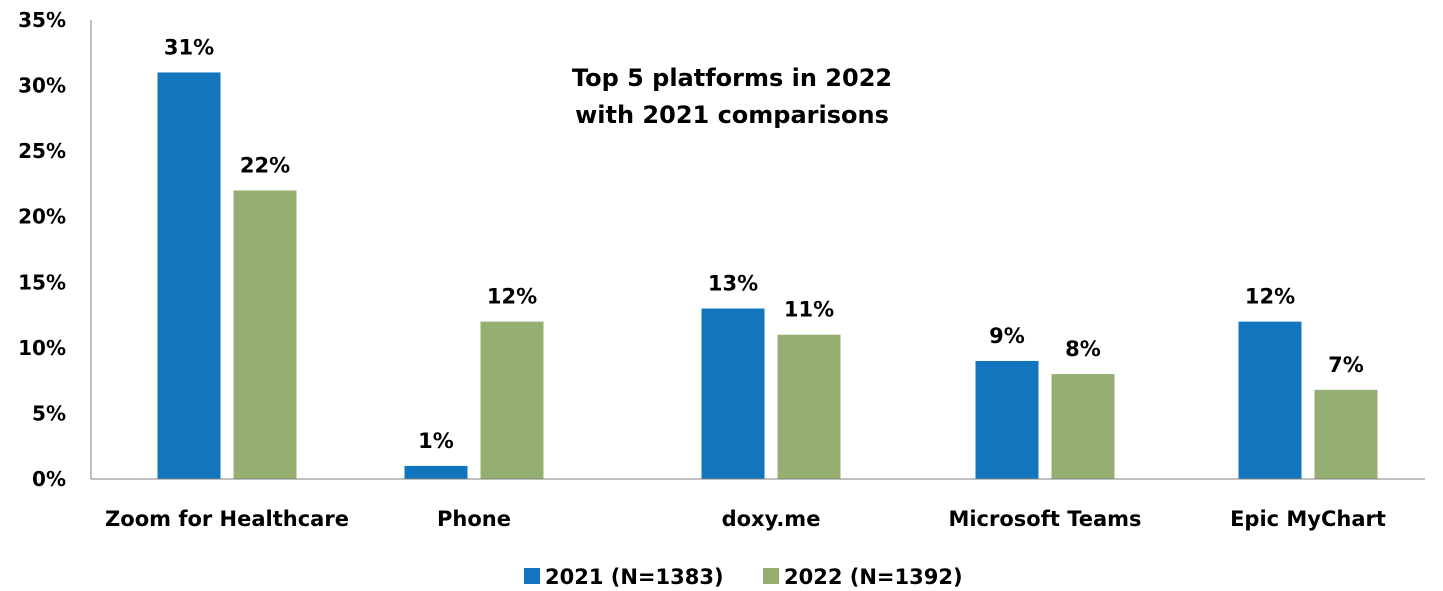 The image size is (1443, 591). What do you see at coordinates (873, 577) in the screenshot?
I see `legend-label: 2022 (N=1392)` at bounding box center [873, 577].